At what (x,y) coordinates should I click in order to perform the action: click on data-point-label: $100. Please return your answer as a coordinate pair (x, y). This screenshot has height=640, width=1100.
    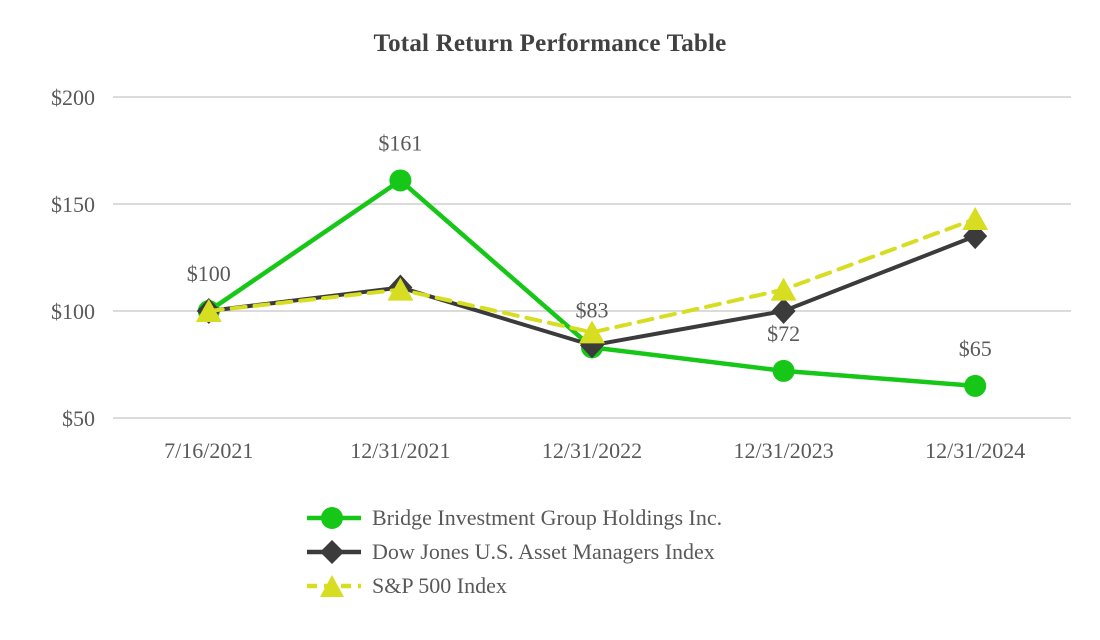
    Looking at the image, I should click on (209, 273).